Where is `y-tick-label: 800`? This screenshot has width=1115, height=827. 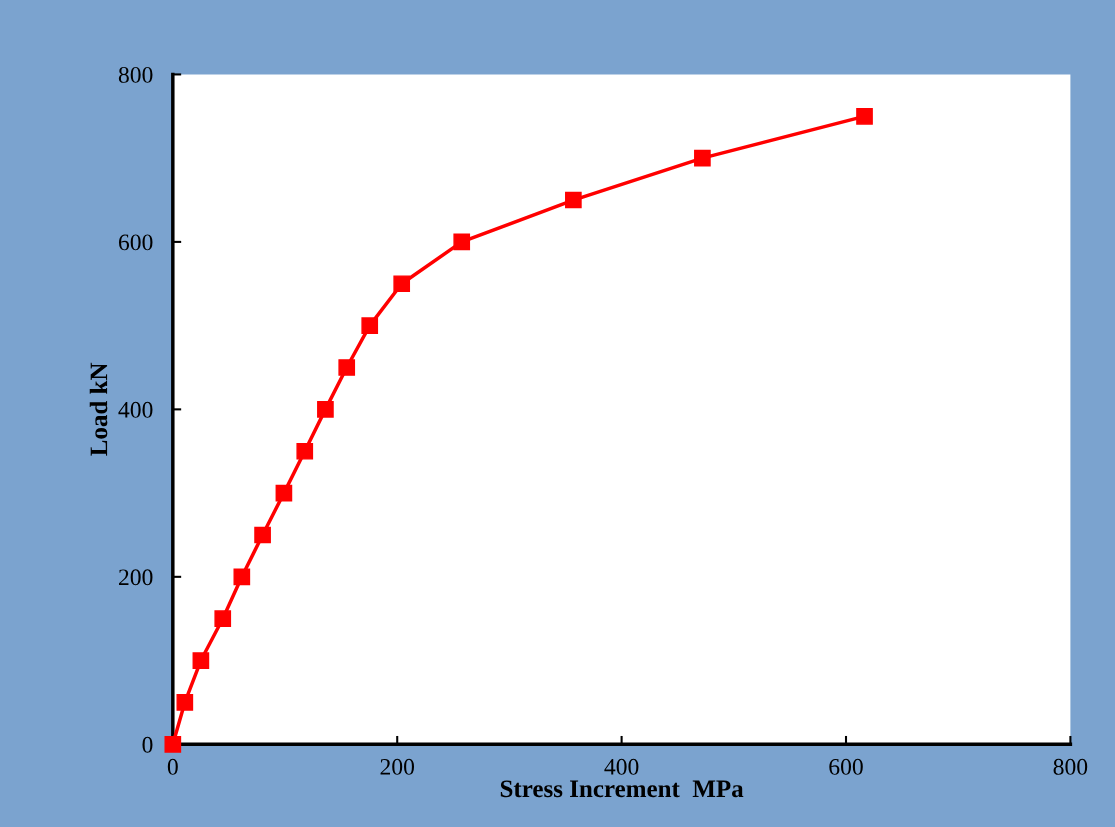
y-tick-label: 800 is located at coordinates (135, 74).